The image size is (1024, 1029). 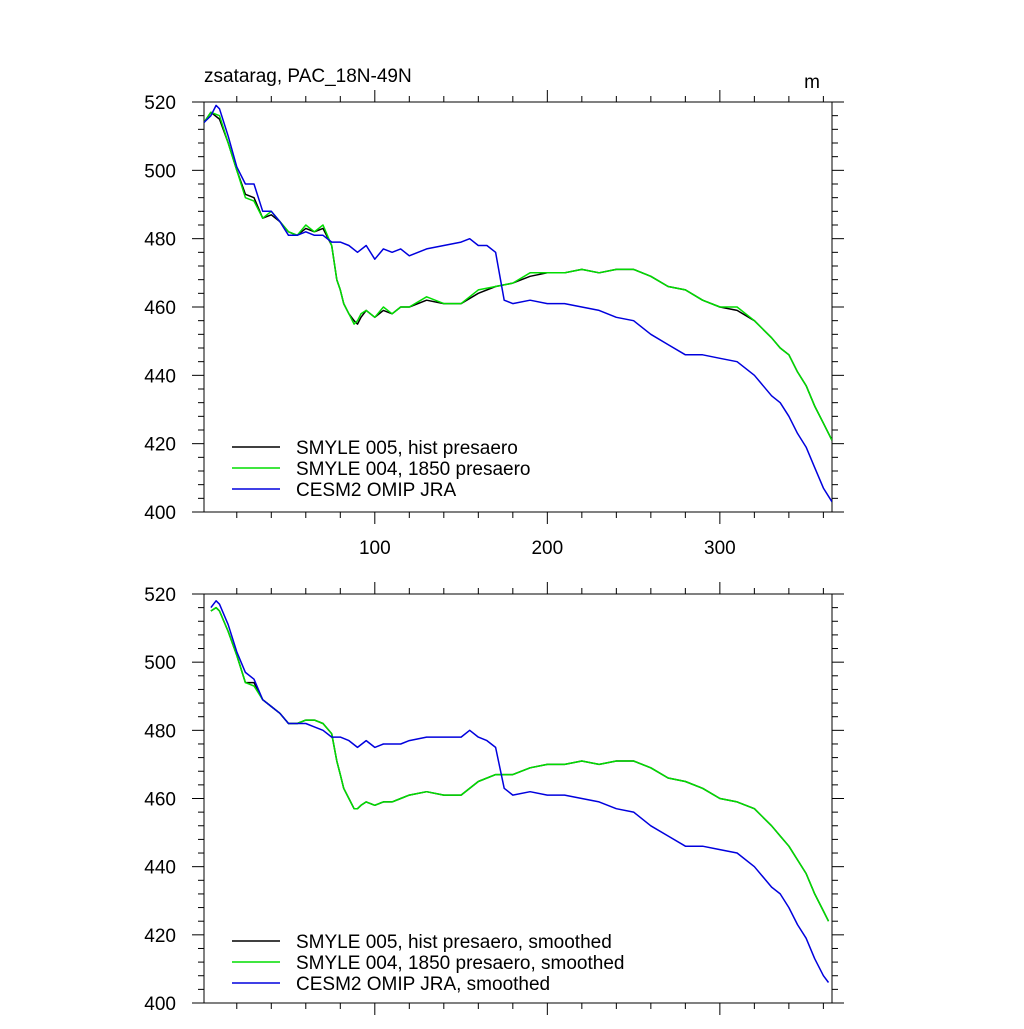 What do you see at coordinates (308, 76) in the screenshot?
I see `chart-title: zsatarag, PAC_18N-49N` at bounding box center [308, 76].